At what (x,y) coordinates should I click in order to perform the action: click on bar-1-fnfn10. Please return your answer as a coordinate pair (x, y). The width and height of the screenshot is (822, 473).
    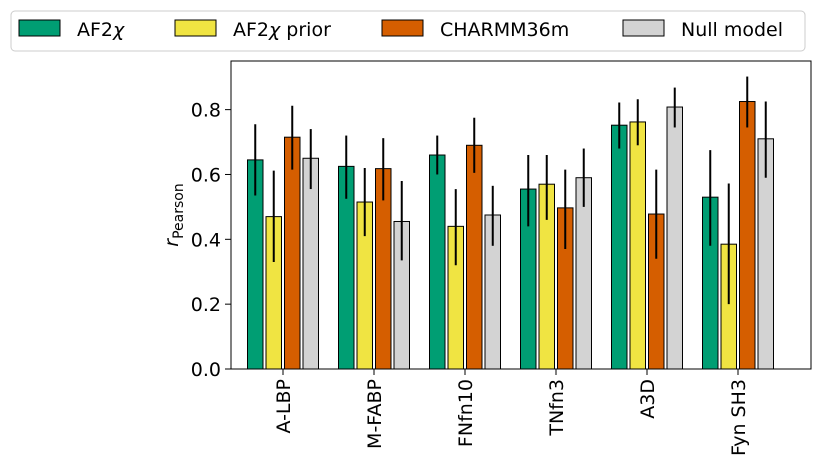
    Looking at the image, I should click on (437, 262).